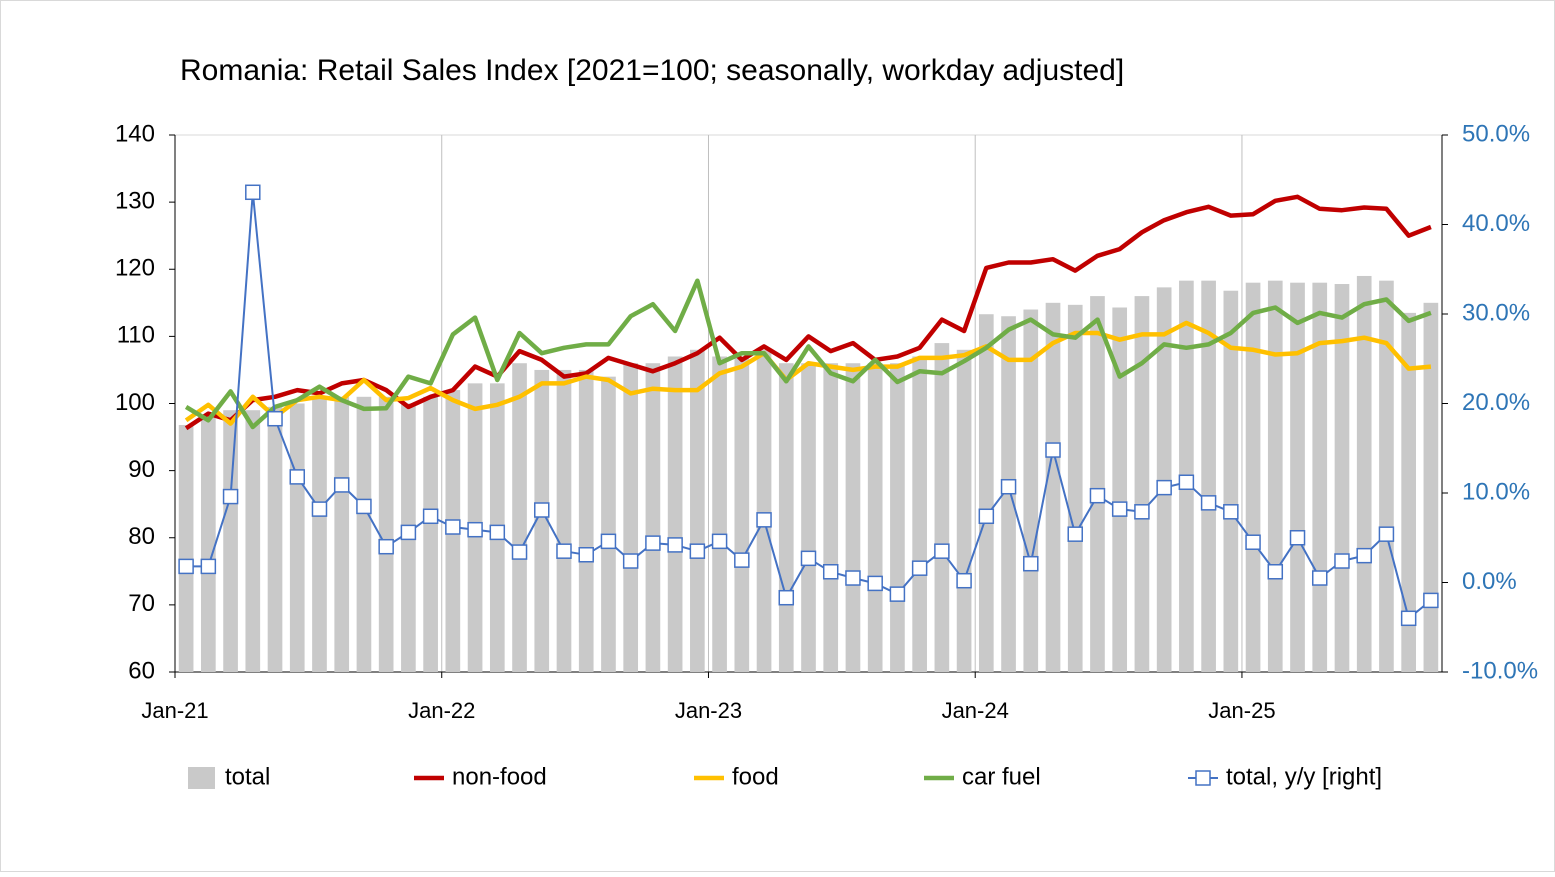 This screenshot has height=877, width=1555. What do you see at coordinates (708, 710) in the screenshot?
I see `x-tick-label: Jan-23` at bounding box center [708, 710].